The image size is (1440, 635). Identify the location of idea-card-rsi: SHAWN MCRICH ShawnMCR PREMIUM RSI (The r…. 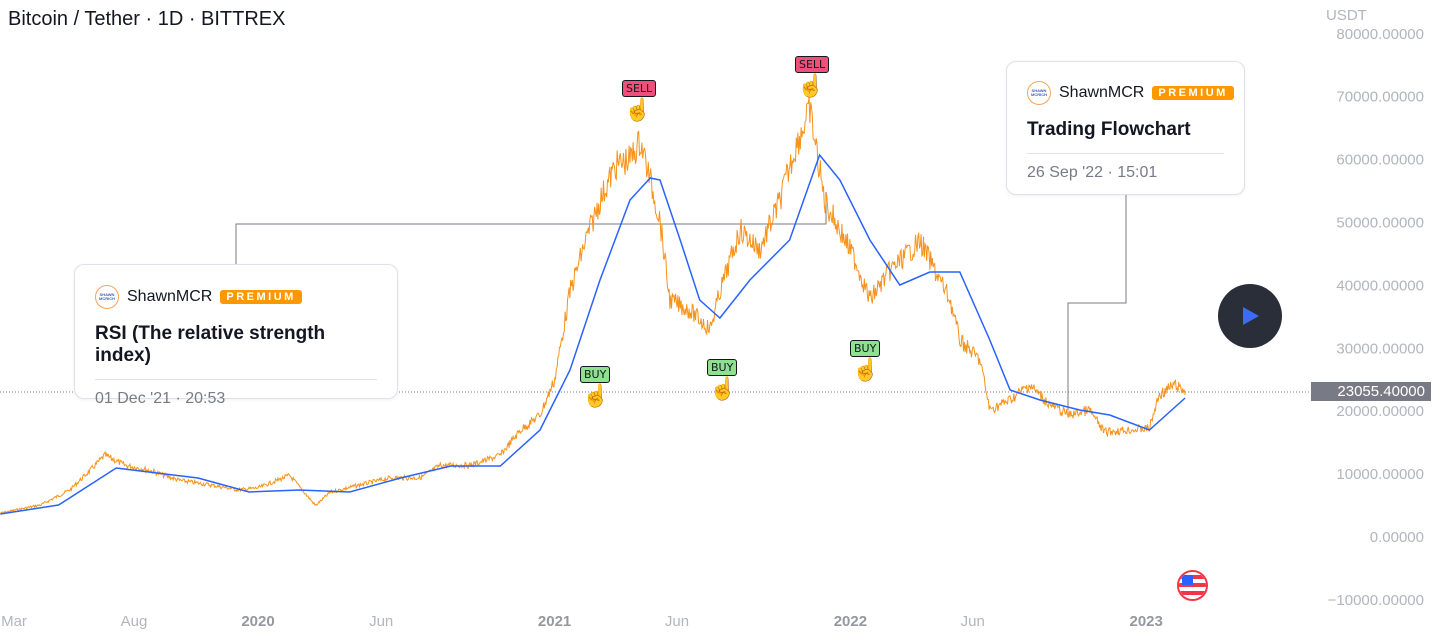
(236, 335).